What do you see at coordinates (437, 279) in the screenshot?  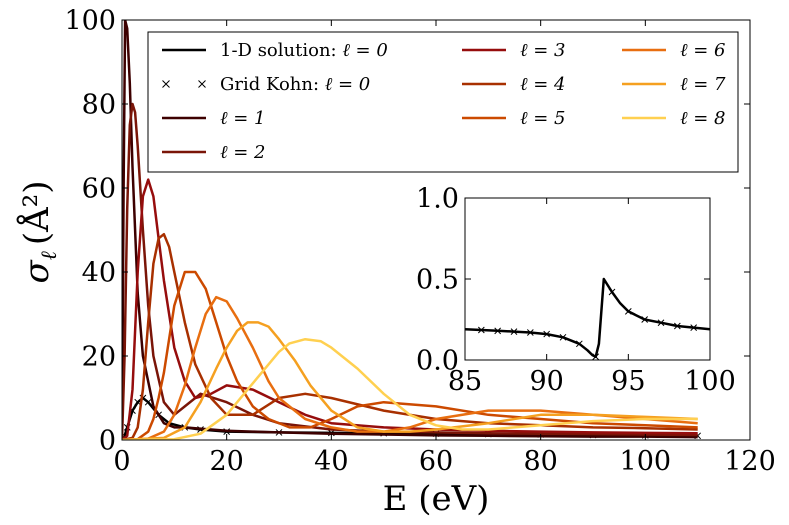 I see `inset-ytick-label-1: 0.5` at bounding box center [437, 279].